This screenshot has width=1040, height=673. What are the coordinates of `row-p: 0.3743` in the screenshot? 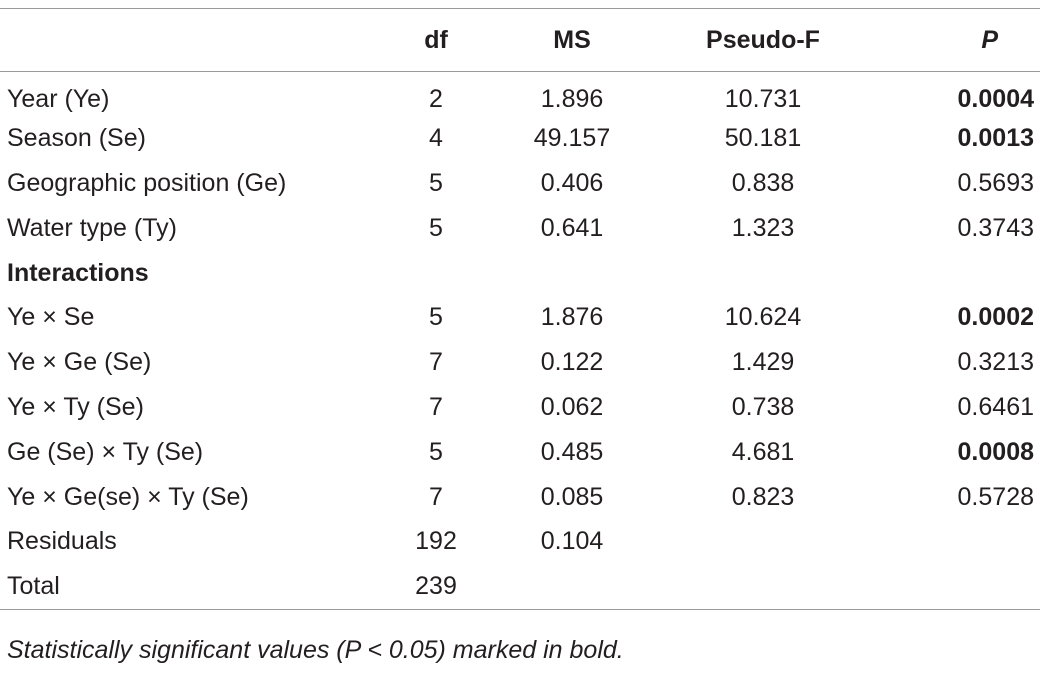 It's located at (995, 227).